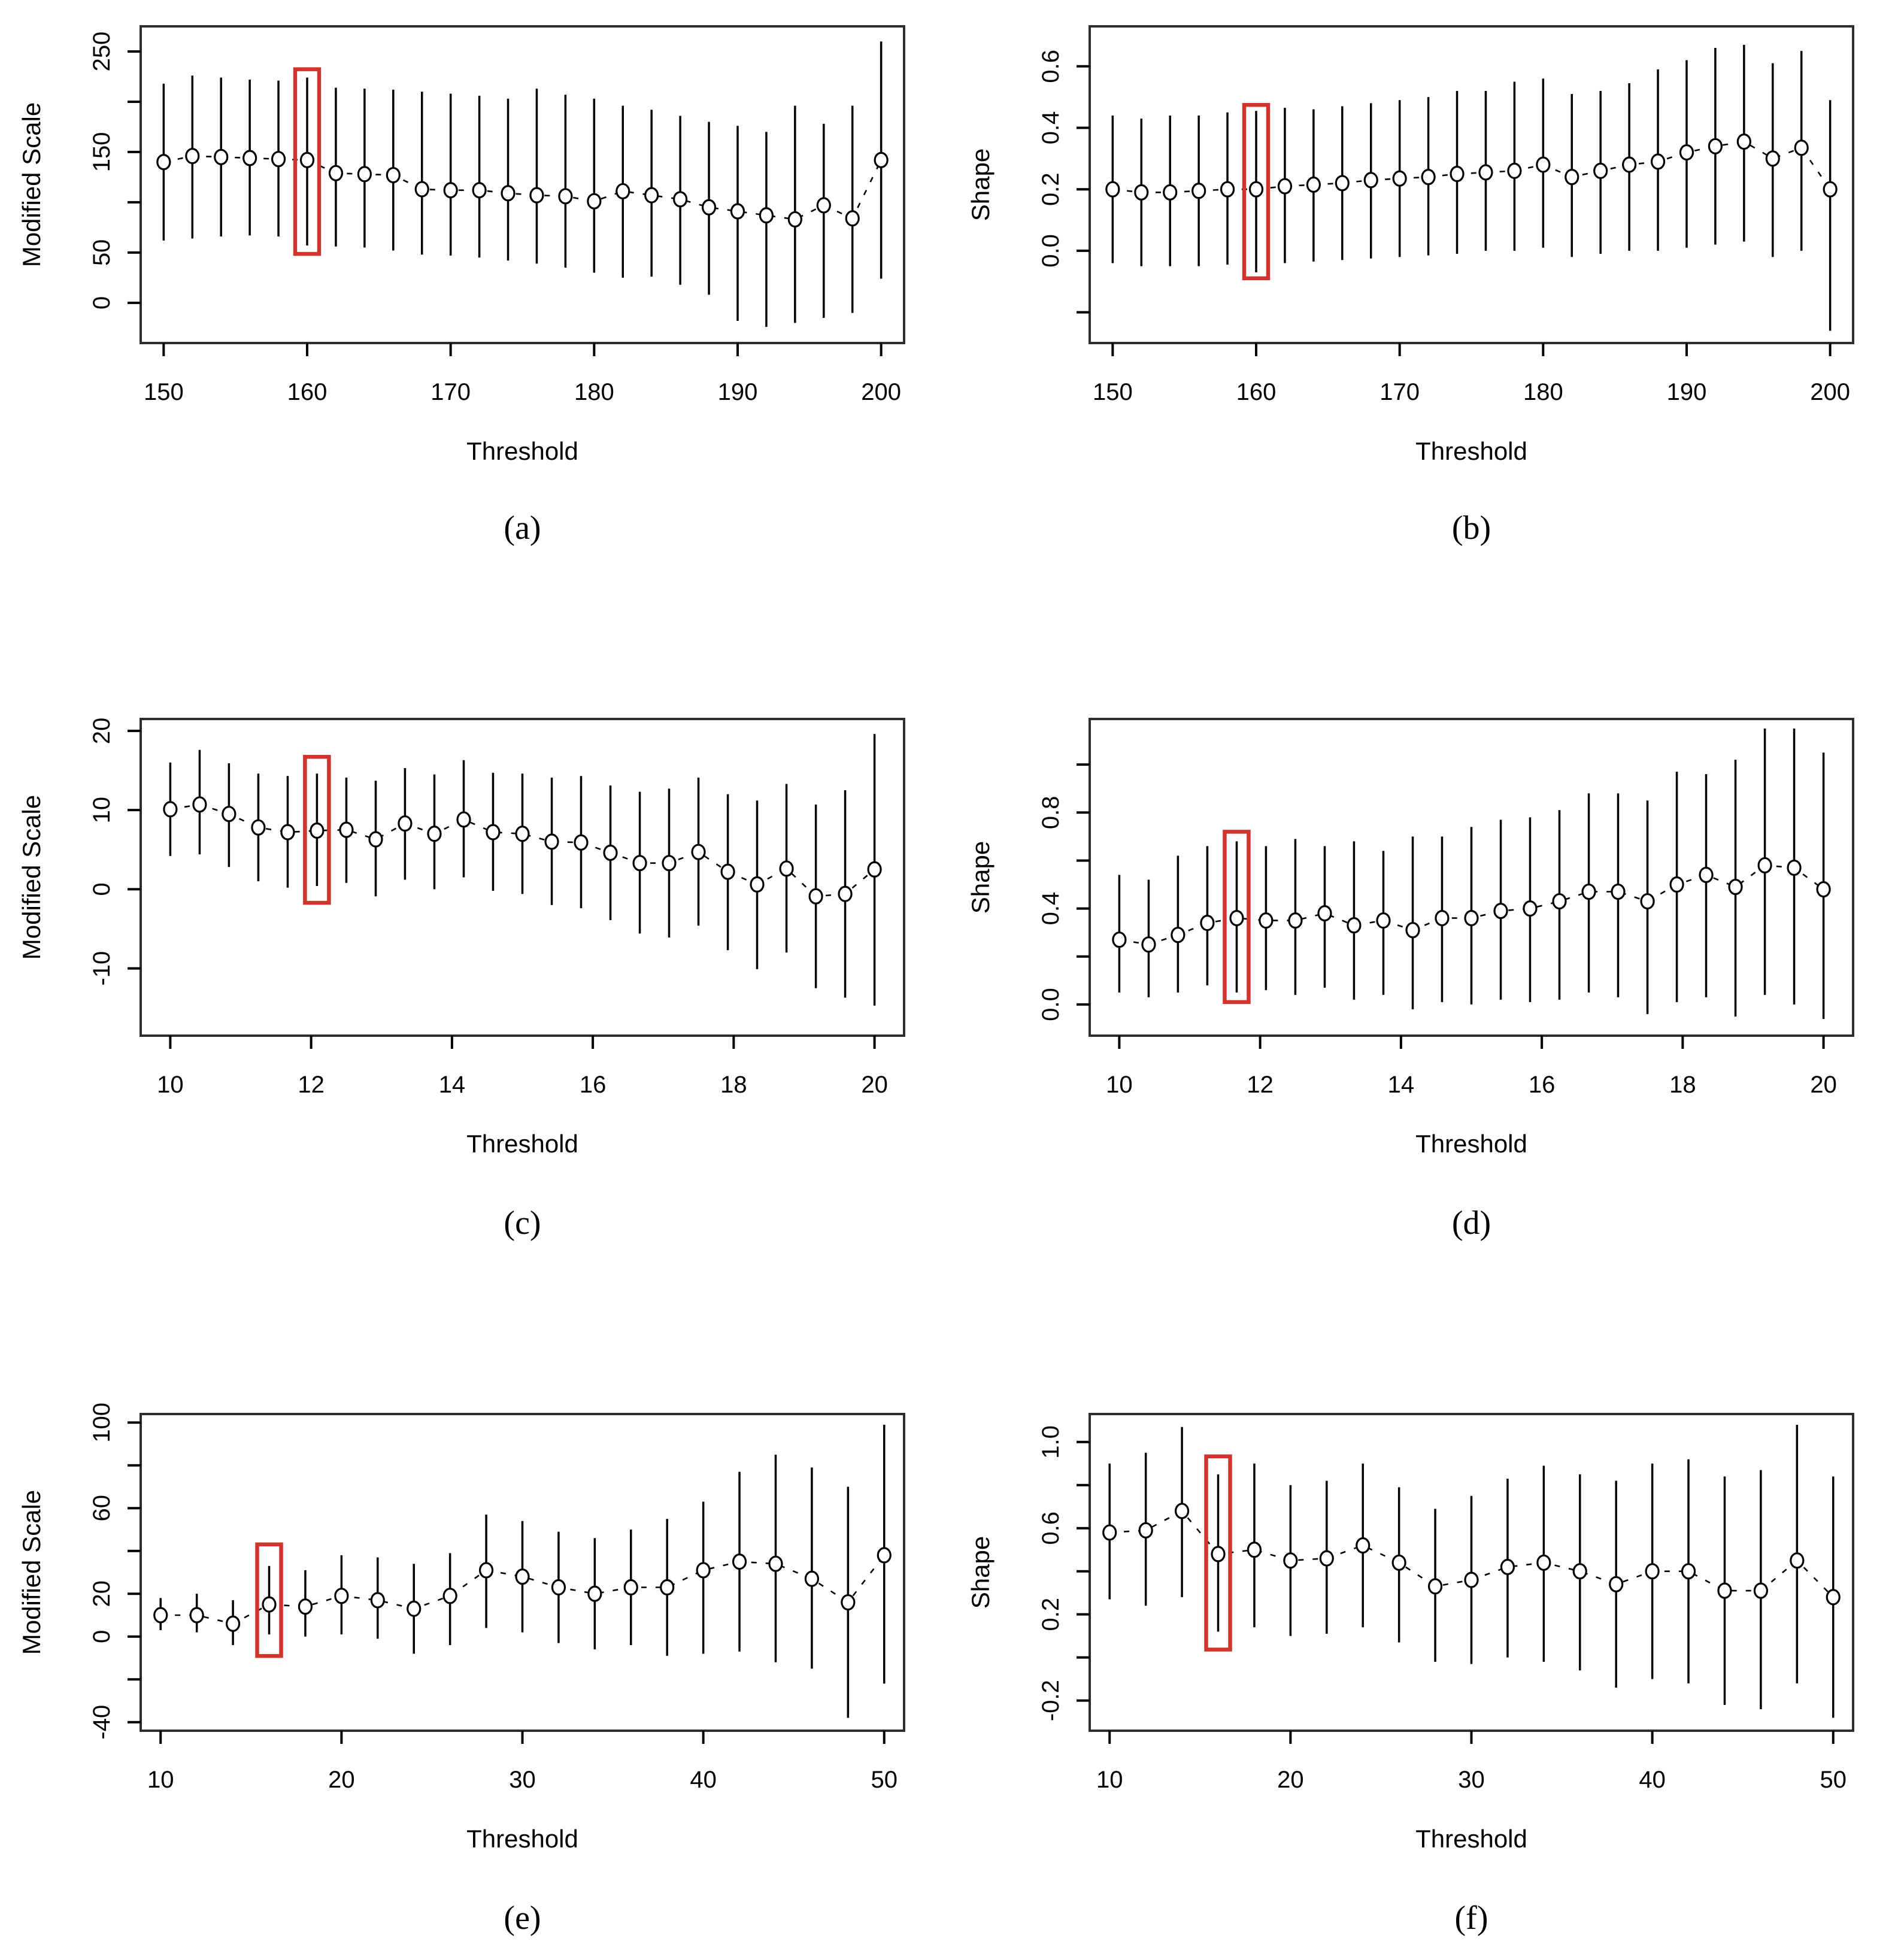 The width and height of the screenshot is (1898, 1960). I want to click on x-tick-label: 12, so click(311, 1085).